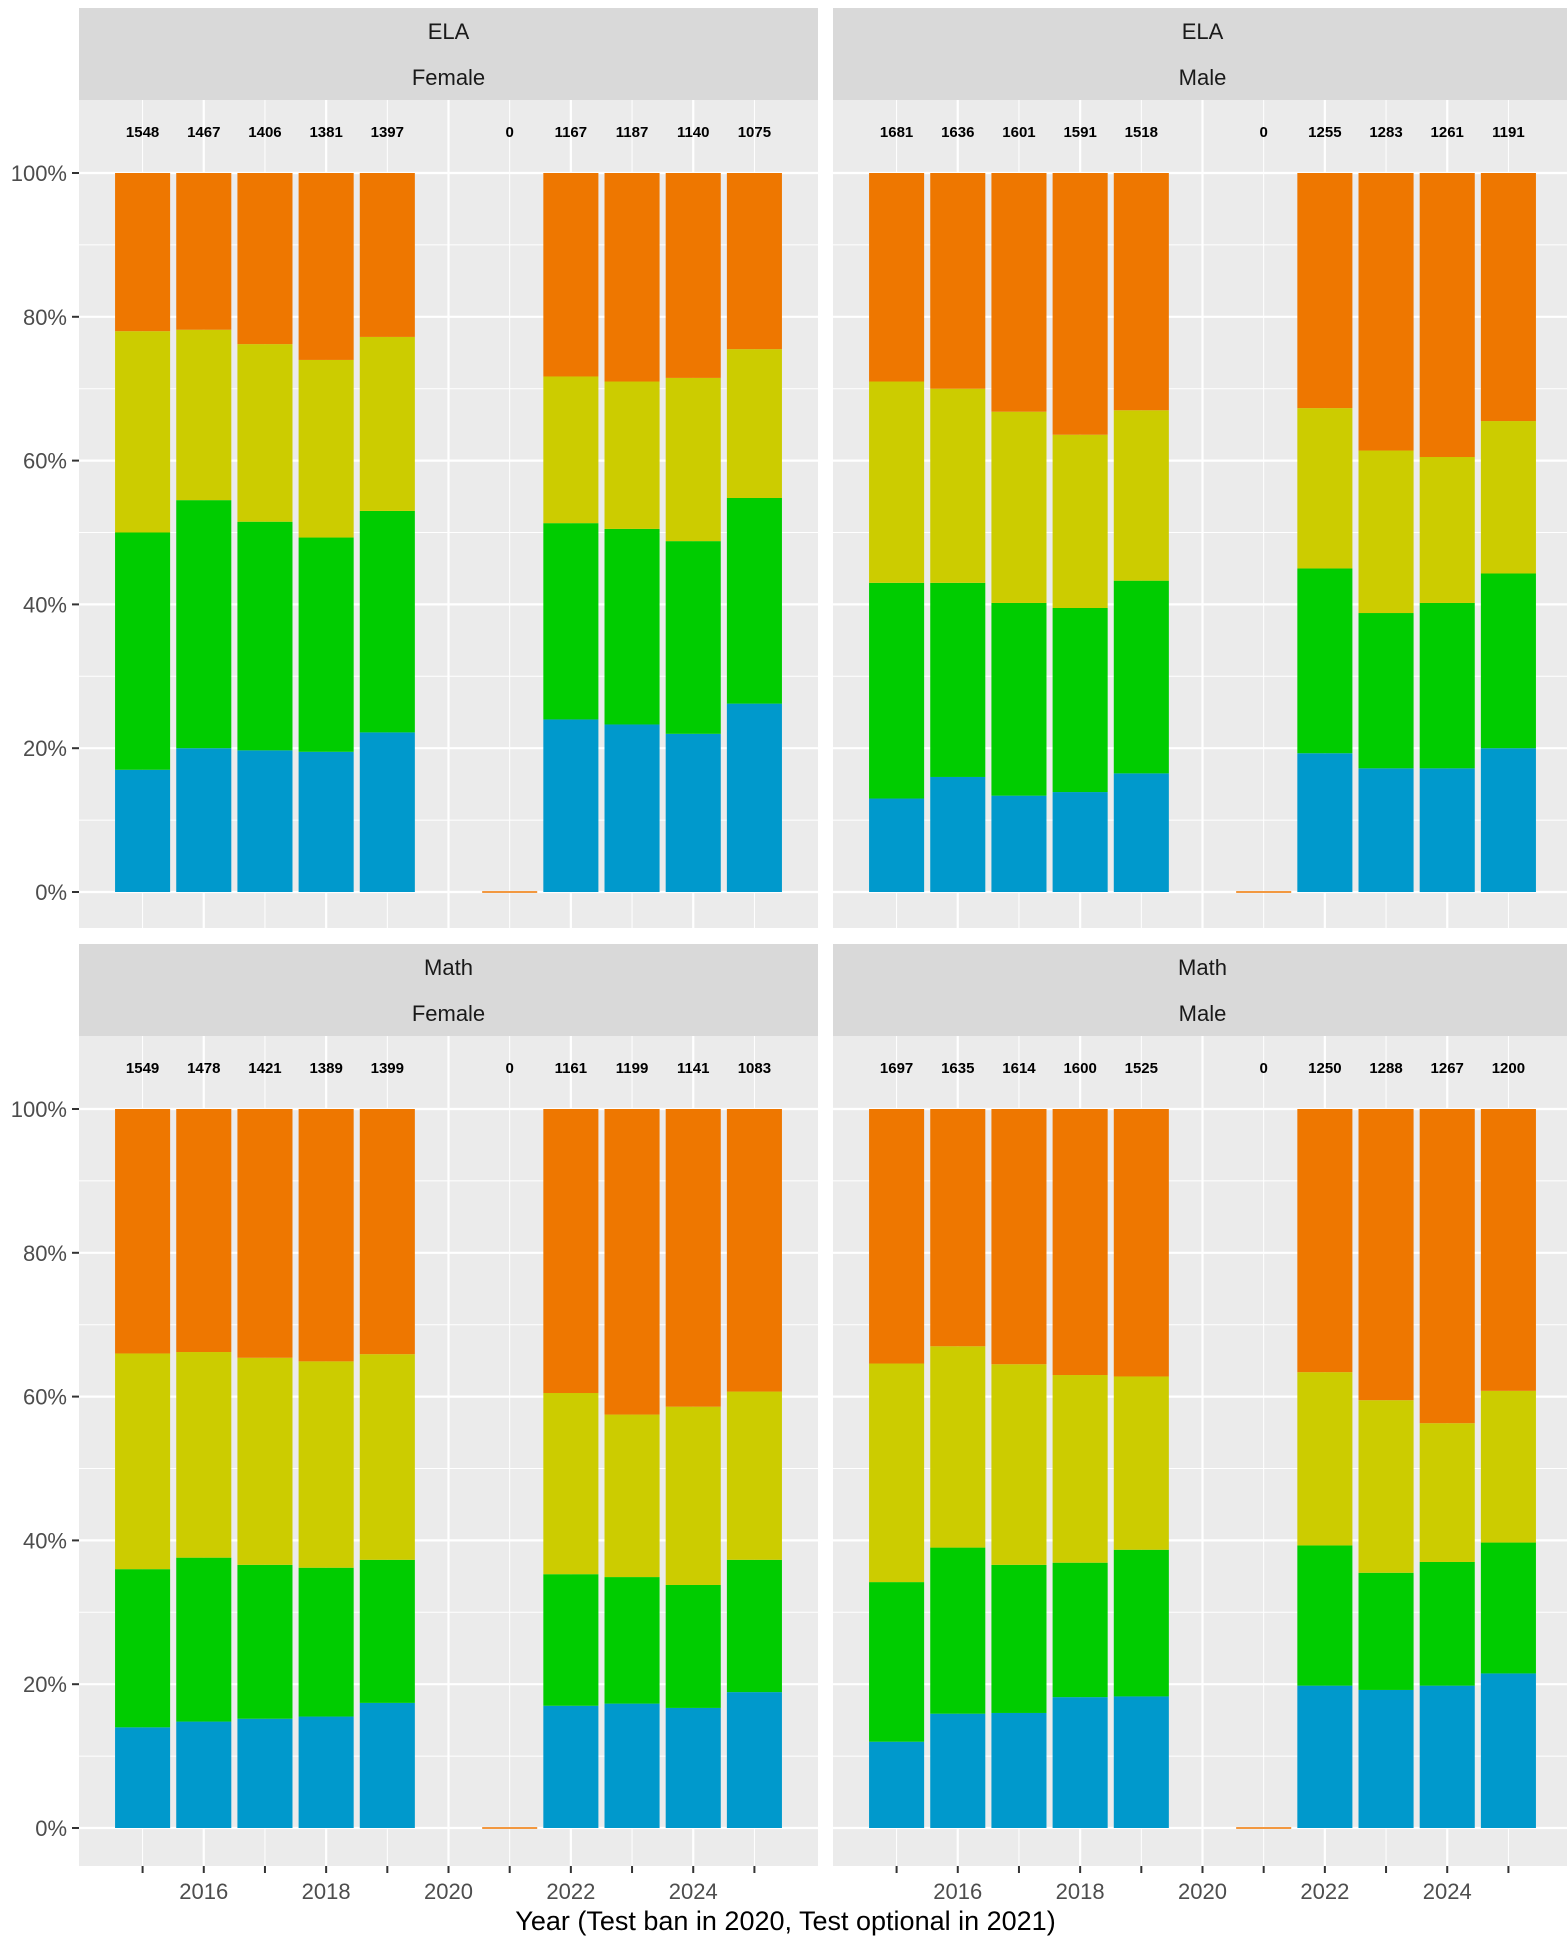 The width and height of the screenshot is (1567, 1945). Describe the element at coordinates (1203, 77) in the screenshot. I see `facet-gender-label: Male` at that location.